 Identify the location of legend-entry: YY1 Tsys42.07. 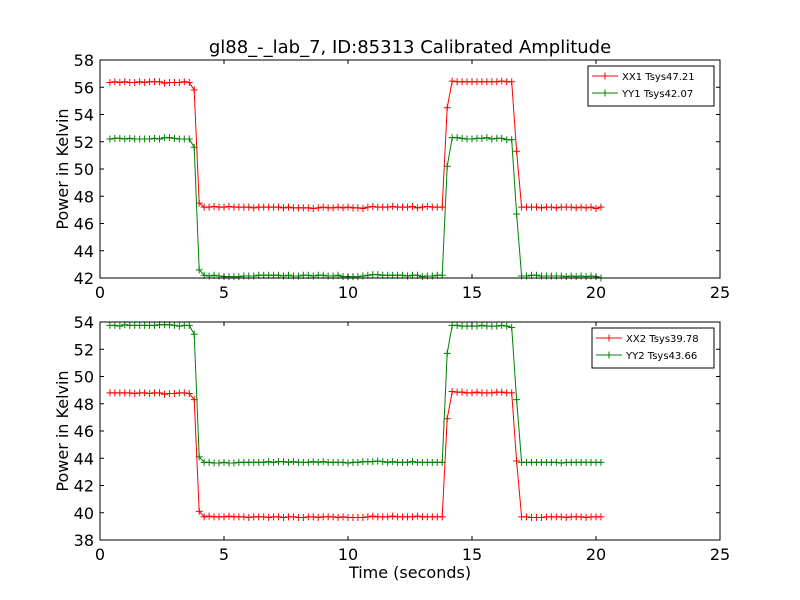
(657, 94).